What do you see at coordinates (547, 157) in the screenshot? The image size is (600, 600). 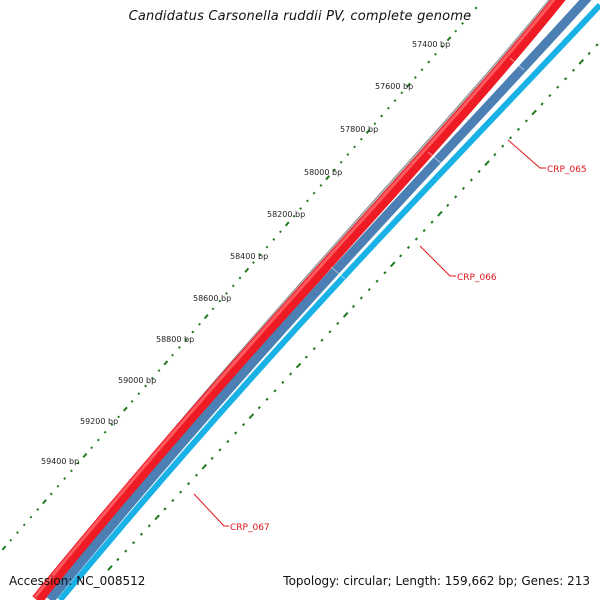 I see `gene-callout-crp-065: CRP_065` at bounding box center [547, 157].